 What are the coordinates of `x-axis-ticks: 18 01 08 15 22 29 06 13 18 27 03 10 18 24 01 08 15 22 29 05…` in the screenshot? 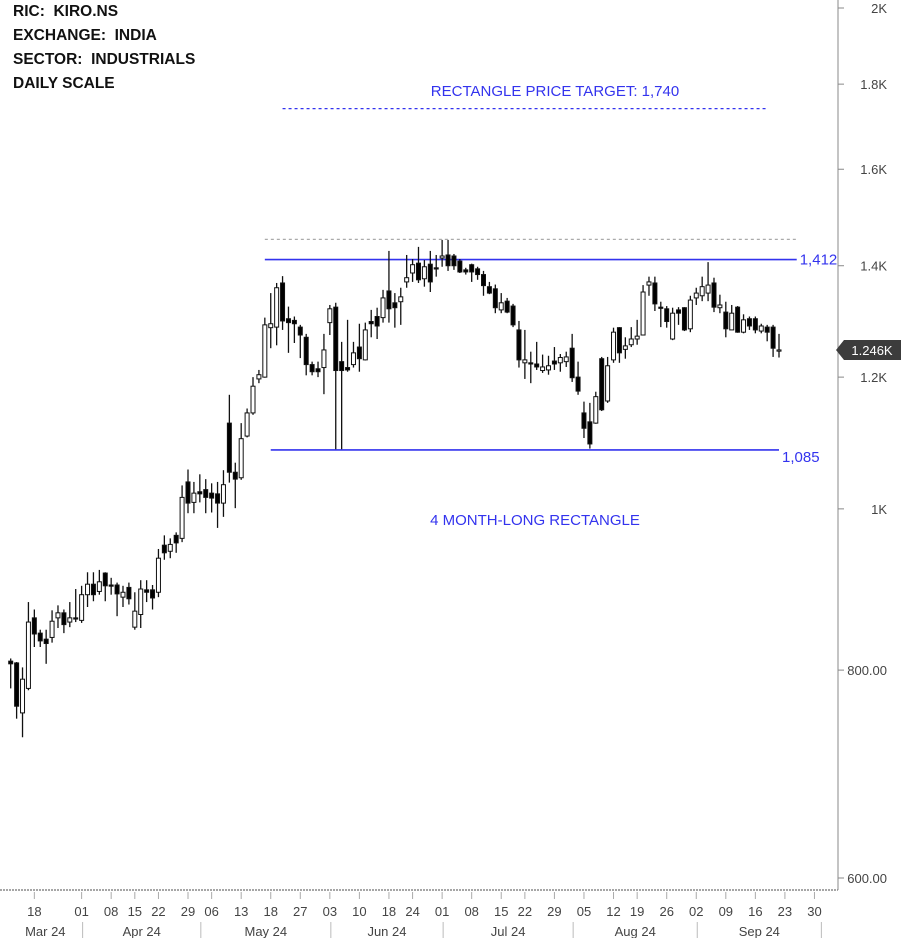 It's located at (424, 905).